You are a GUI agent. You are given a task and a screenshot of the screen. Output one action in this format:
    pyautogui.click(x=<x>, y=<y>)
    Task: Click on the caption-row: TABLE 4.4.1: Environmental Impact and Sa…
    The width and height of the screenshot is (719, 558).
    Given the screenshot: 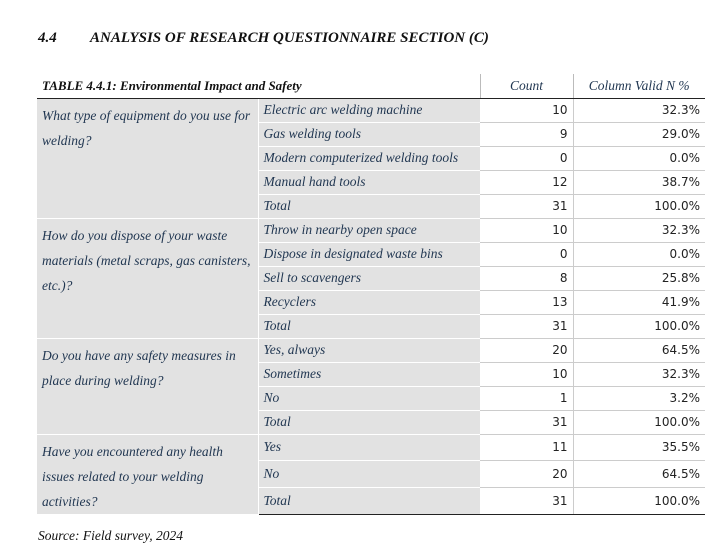 What is the action you would take?
    pyautogui.click(x=371, y=86)
    